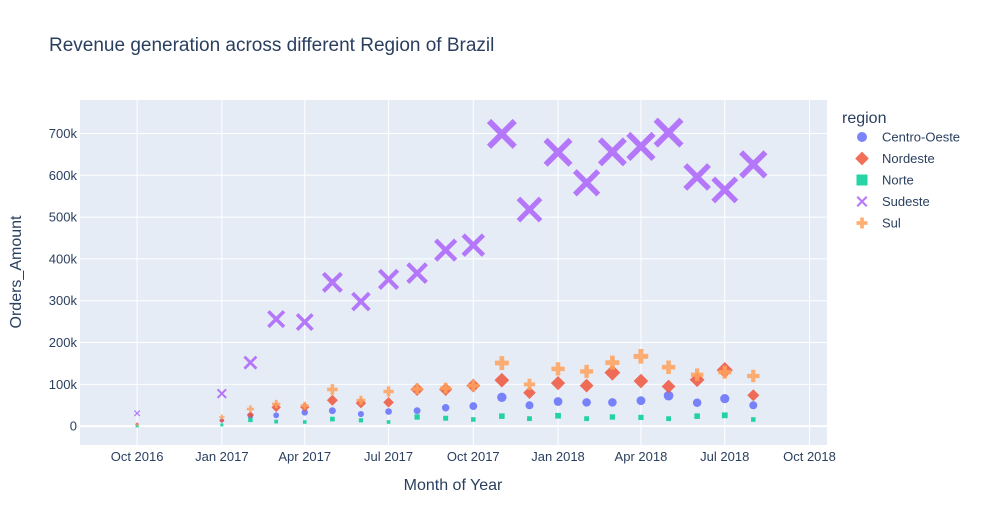 This screenshot has height=525, width=983. I want to click on legend-item: Nordeste, so click(895, 158).